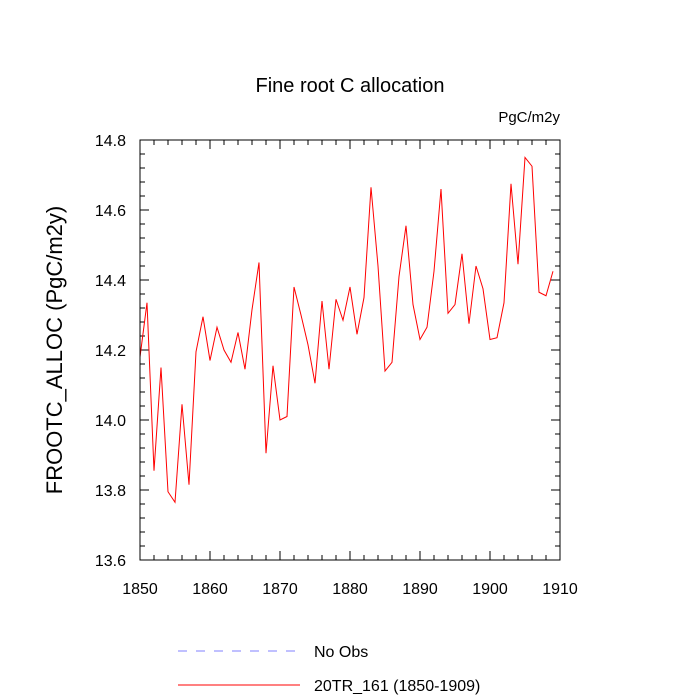  I want to click on x-tick-label: 1880, so click(350, 589).